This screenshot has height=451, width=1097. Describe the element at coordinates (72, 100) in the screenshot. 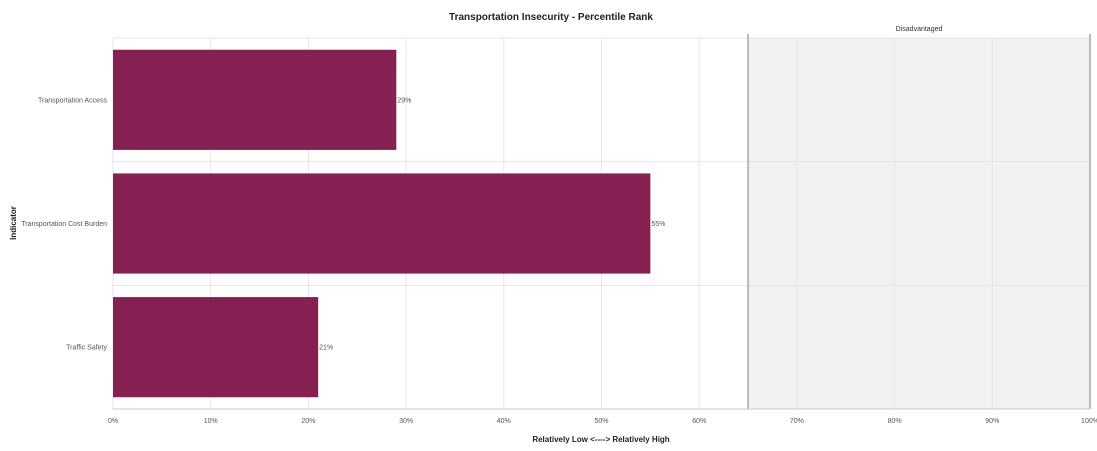

I see `category-label-0: Transportation Access` at that location.